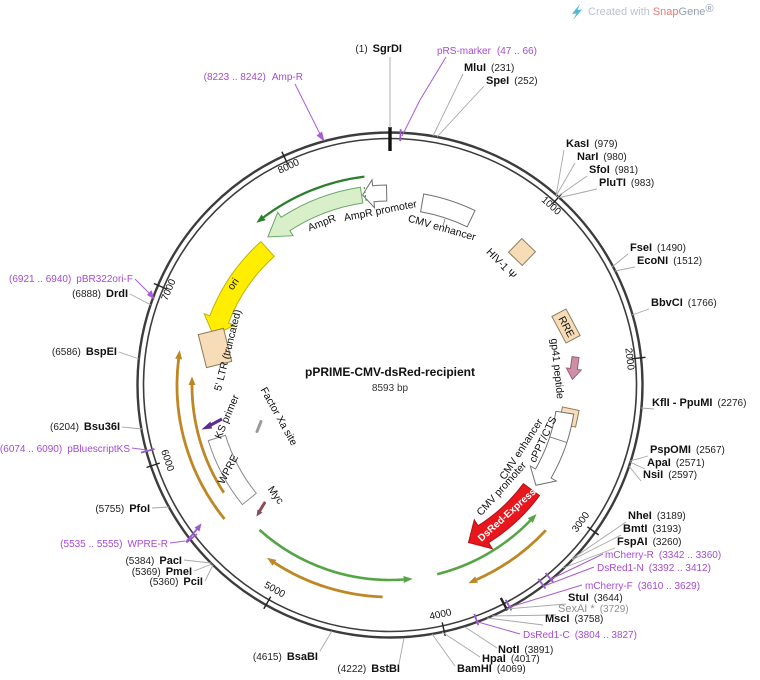  What do you see at coordinates (390, 372) in the screenshot?
I see `plasmid-name: pPRIME-CMV-dsRed-recipient` at bounding box center [390, 372].